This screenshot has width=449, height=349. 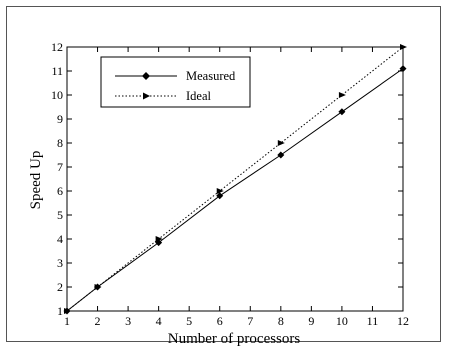 What do you see at coordinates (60, 167) in the screenshot?
I see `y-tick-label: 7` at bounding box center [60, 167].